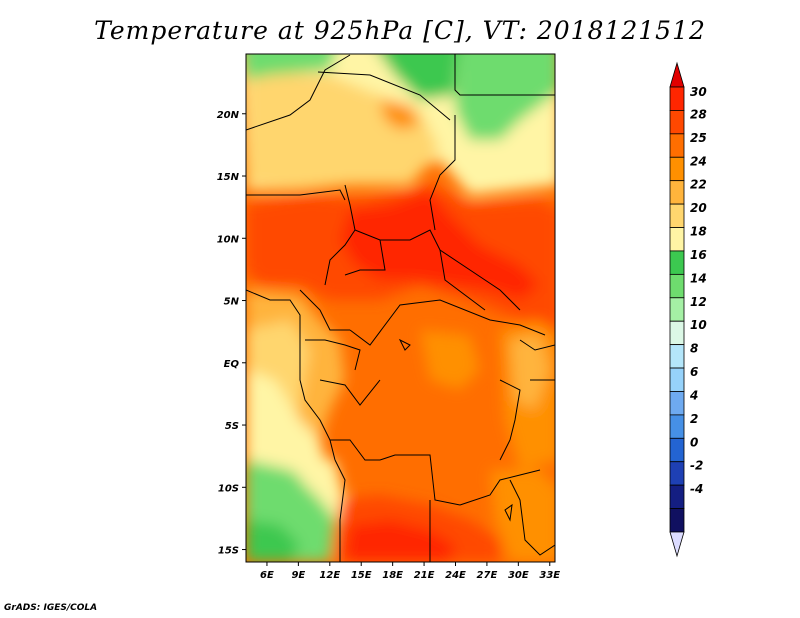 This screenshot has width=800, height=618. Describe the element at coordinates (698, 255) in the screenshot. I see `colorbar-label: 16` at that location.